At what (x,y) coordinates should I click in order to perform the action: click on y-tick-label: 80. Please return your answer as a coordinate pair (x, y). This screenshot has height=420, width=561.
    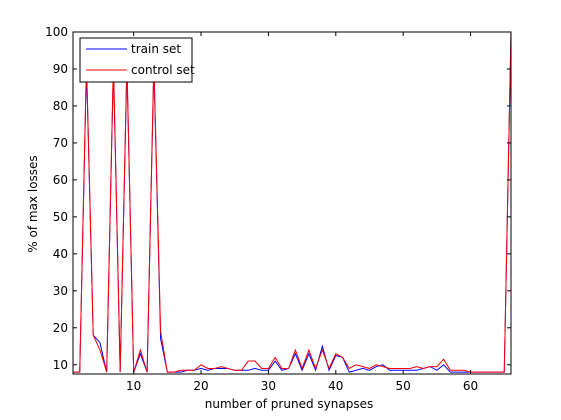
    Looking at the image, I should click on (60, 106).